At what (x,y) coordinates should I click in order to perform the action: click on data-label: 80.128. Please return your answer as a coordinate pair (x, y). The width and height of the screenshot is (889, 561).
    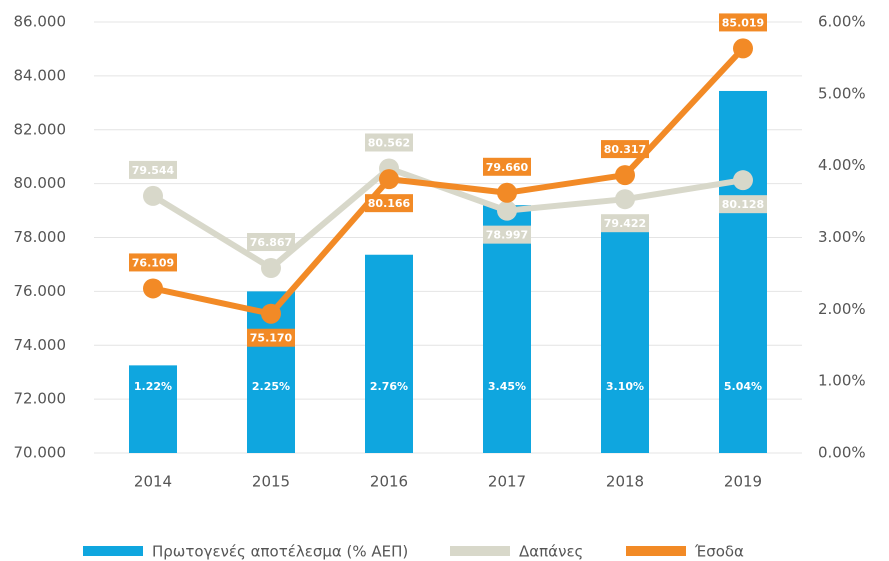
    Looking at the image, I should click on (743, 204).